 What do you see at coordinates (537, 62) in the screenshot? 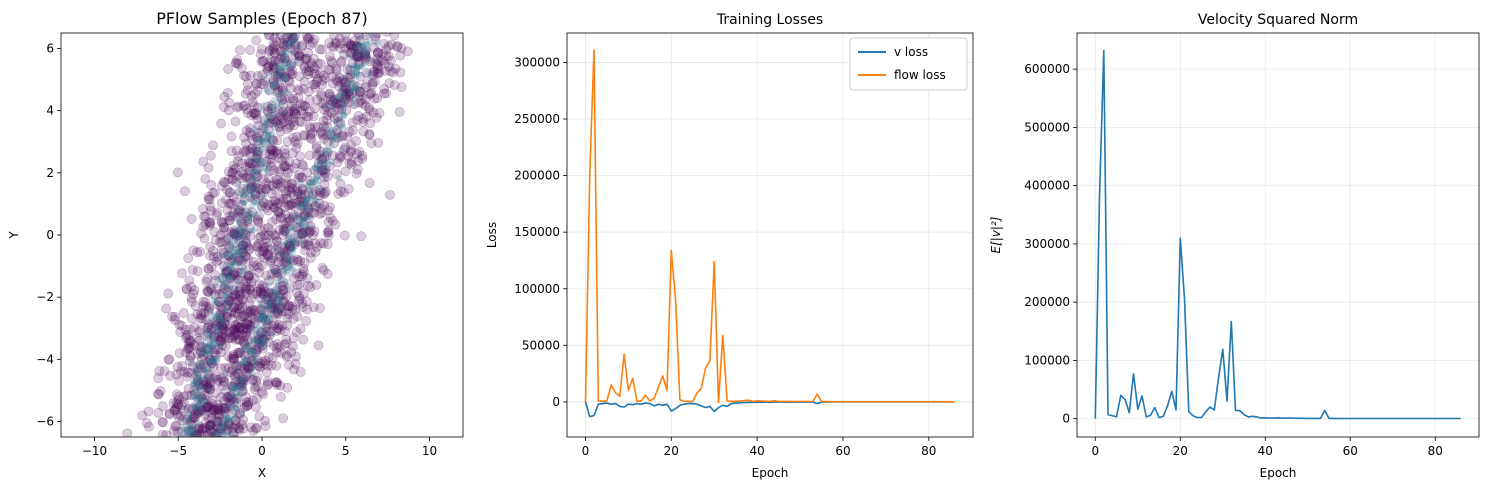
I see `loss-ytick-label: 300000` at bounding box center [537, 62].